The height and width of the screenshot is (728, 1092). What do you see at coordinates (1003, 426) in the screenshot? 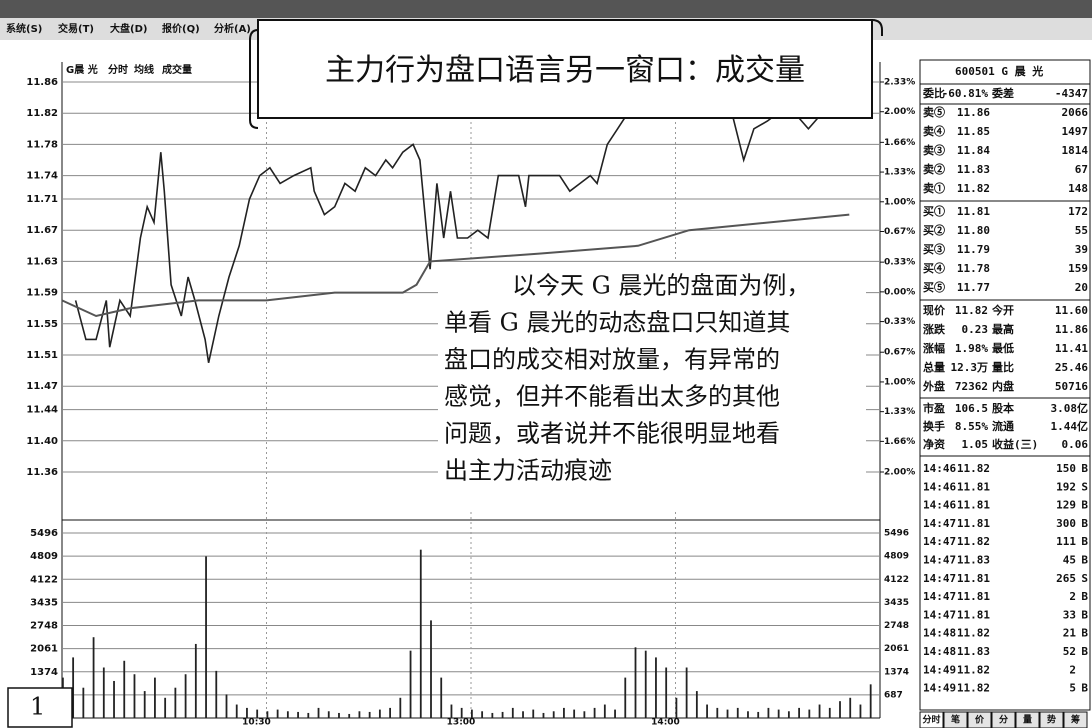
I see `quote-label: 流通` at bounding box center [1003, 426].